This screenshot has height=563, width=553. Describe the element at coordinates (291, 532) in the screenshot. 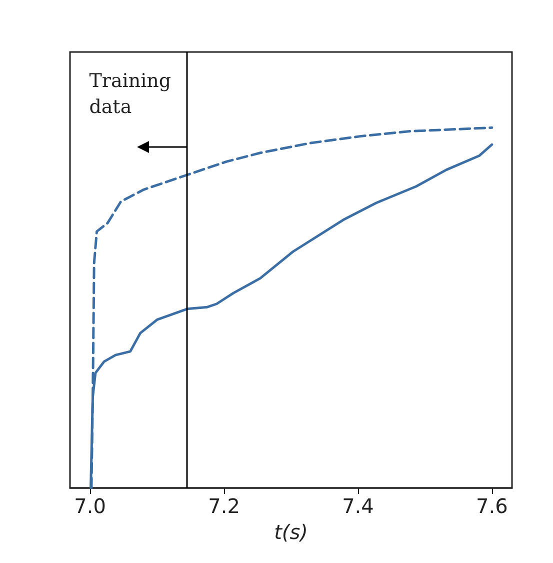

I see `x-axis-title: t(s)` at that location.